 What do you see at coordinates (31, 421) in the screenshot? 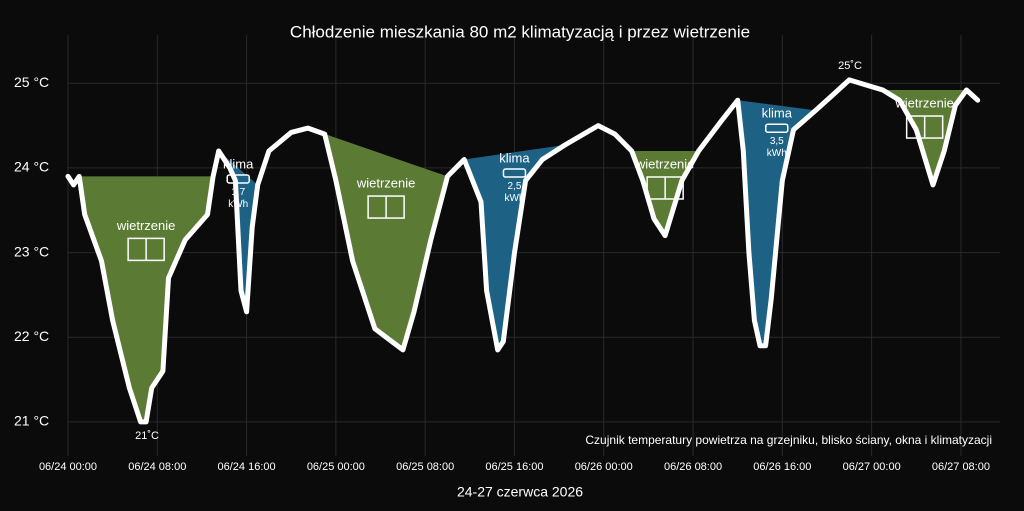
I see `y-tick-label: 21 °C` at bounding box center [31, 421].